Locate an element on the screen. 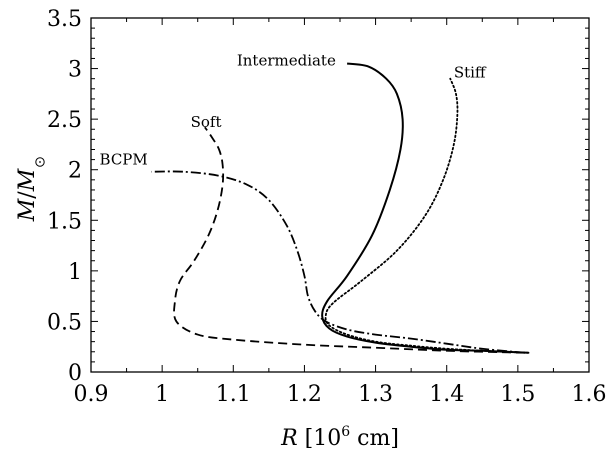 This screenshot has height=451, width=613. sun-symbol is located at coordinates (40, 162).